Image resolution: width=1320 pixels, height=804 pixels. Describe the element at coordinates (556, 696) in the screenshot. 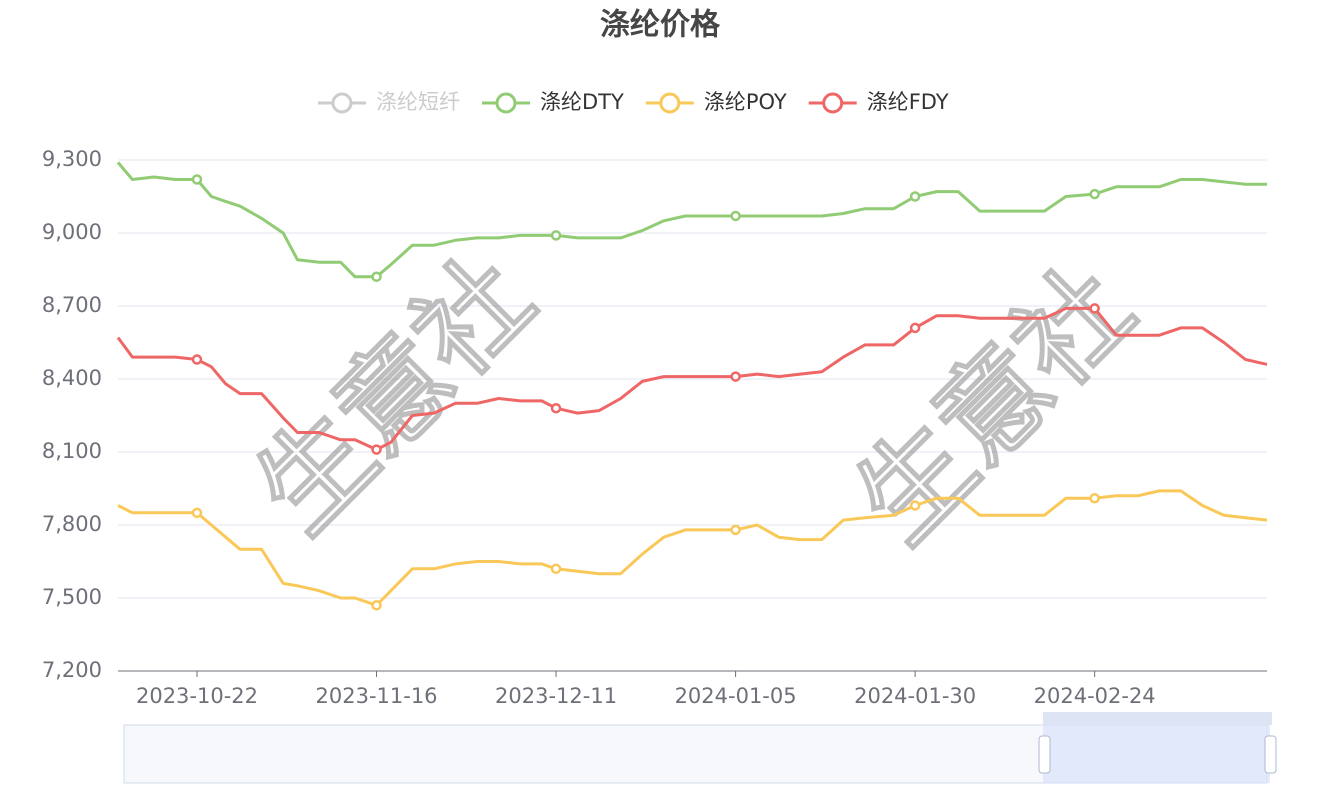

I see `x-tick-label: 2023-12-11` at that location.